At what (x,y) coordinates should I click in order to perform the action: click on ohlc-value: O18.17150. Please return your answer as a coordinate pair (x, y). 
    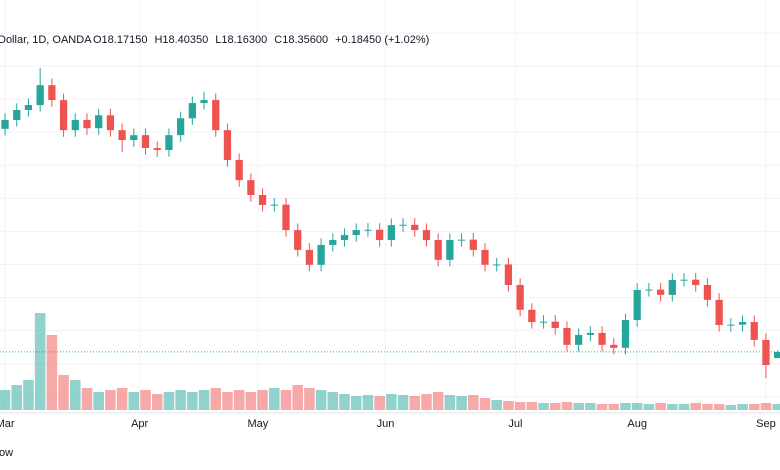
    Looking at the image, I should click on (120, 40).